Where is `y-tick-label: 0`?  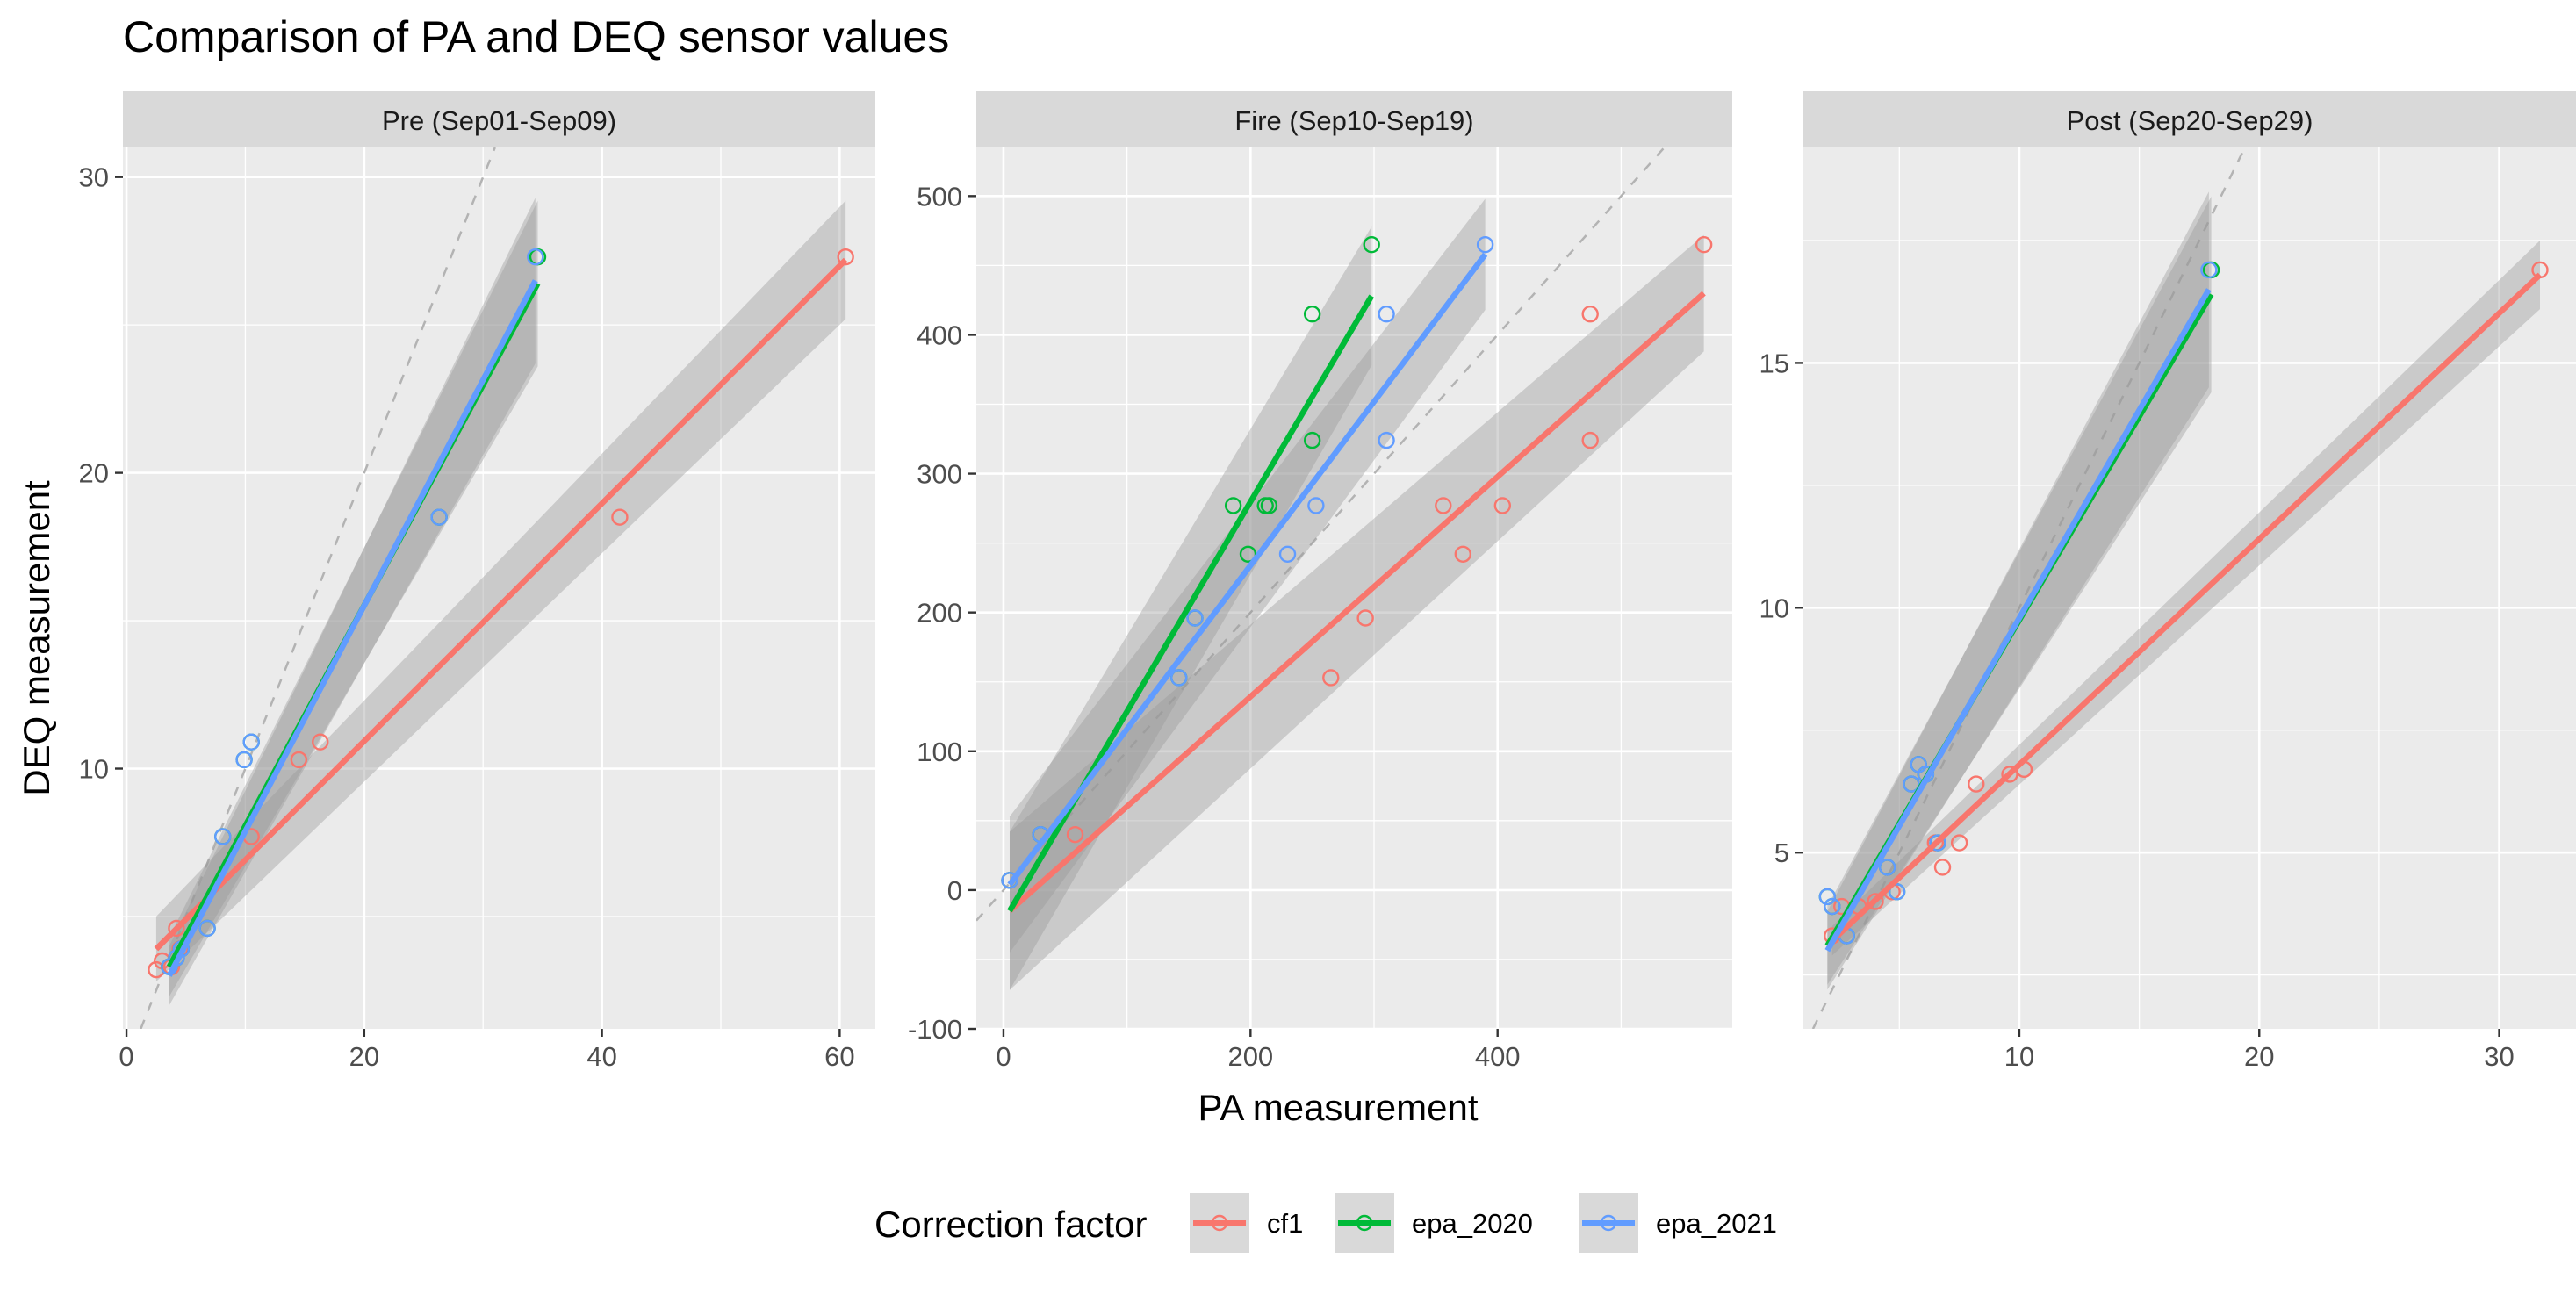
y-tick-label: 0 is located at coordinates (954, 890).